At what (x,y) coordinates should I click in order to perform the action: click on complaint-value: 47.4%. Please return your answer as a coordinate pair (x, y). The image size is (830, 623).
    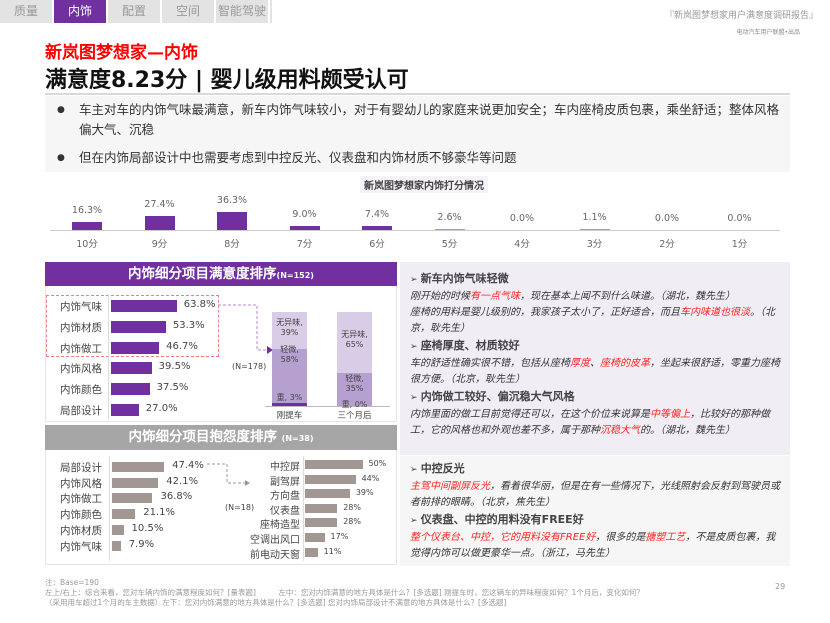
    Looking at the image, I should click on (188, 465).